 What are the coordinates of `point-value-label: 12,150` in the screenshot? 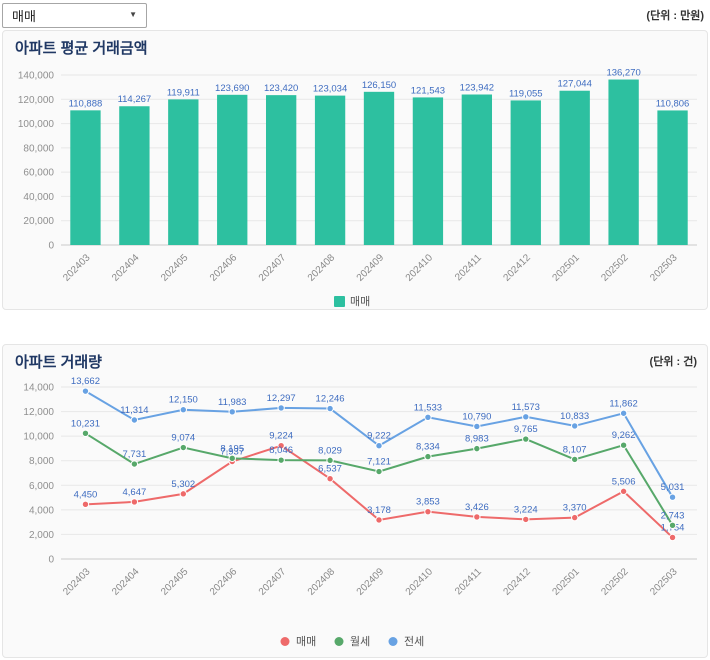 It's located at (183, 400).